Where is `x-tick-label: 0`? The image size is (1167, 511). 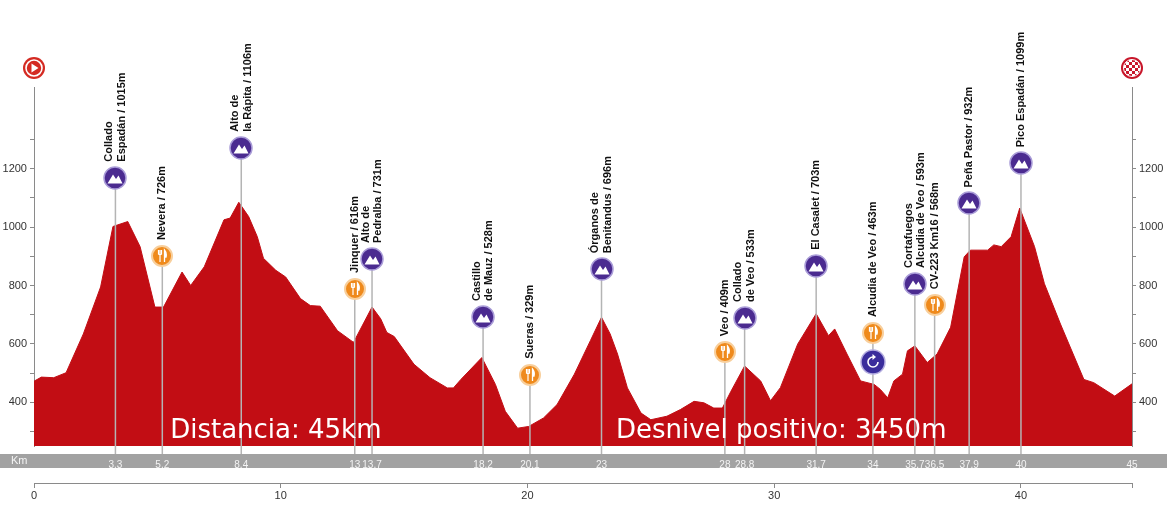
x-tick-label: 0 is located at coordinates (34, 494).